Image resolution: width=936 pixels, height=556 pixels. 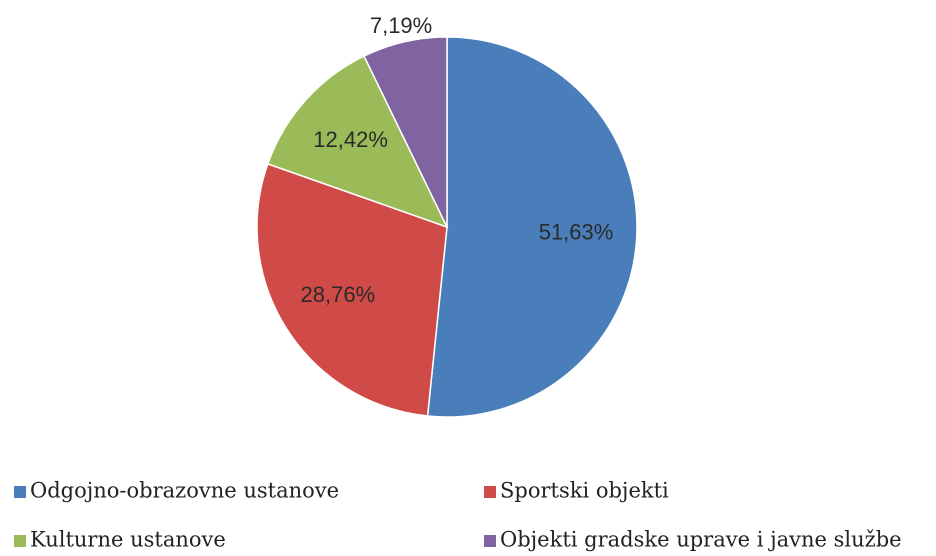 I want to click on data-label: 51,63%, so click(x=576, y=231).